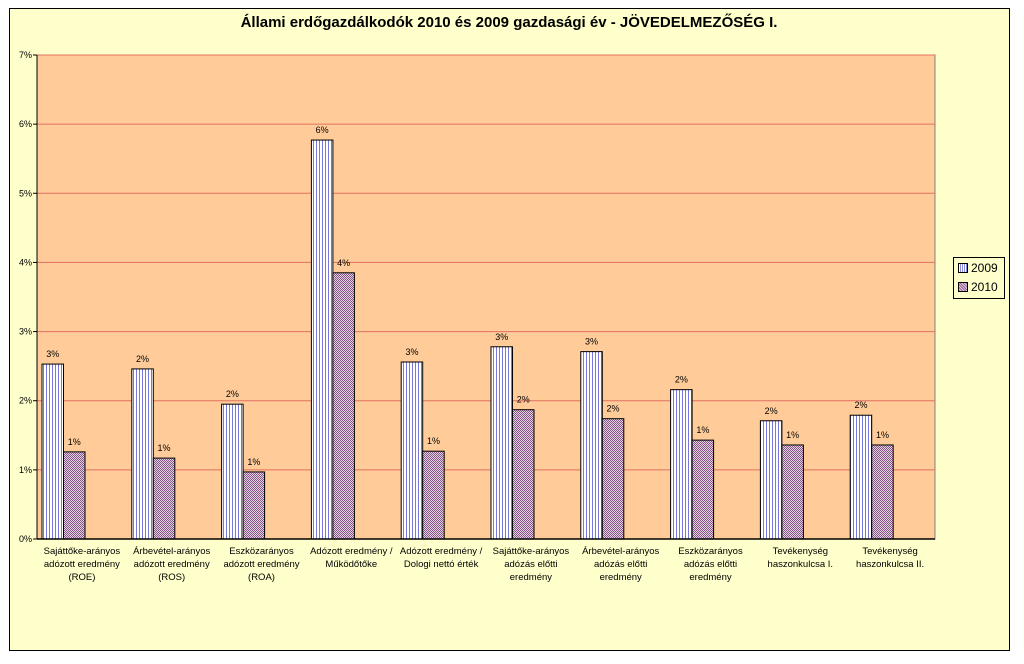 This screenshot has height=664, width=1024. What do you see at coordinates (343, 263) in the screenshot?
I see `data-label: 4%` at bounding box center [343, 263].